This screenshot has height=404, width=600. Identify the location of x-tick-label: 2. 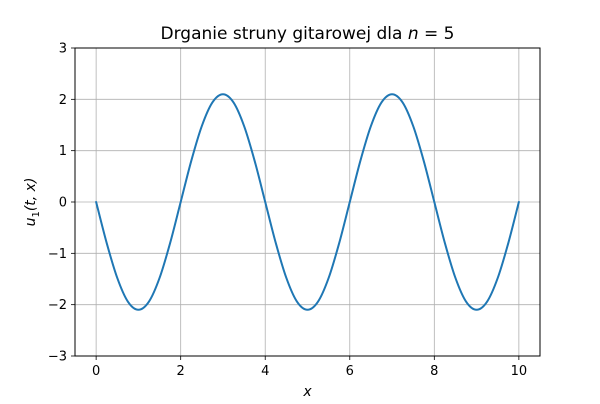
(181, 371).